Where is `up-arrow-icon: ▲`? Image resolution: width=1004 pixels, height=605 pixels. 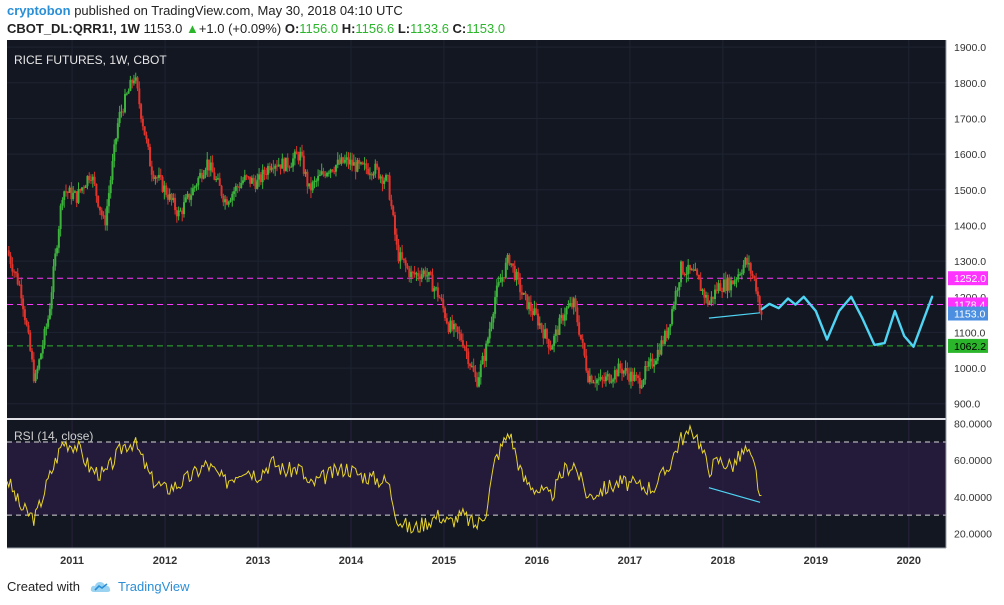 up-arrow-icon: ▲ is located at coordinates (192, 28).